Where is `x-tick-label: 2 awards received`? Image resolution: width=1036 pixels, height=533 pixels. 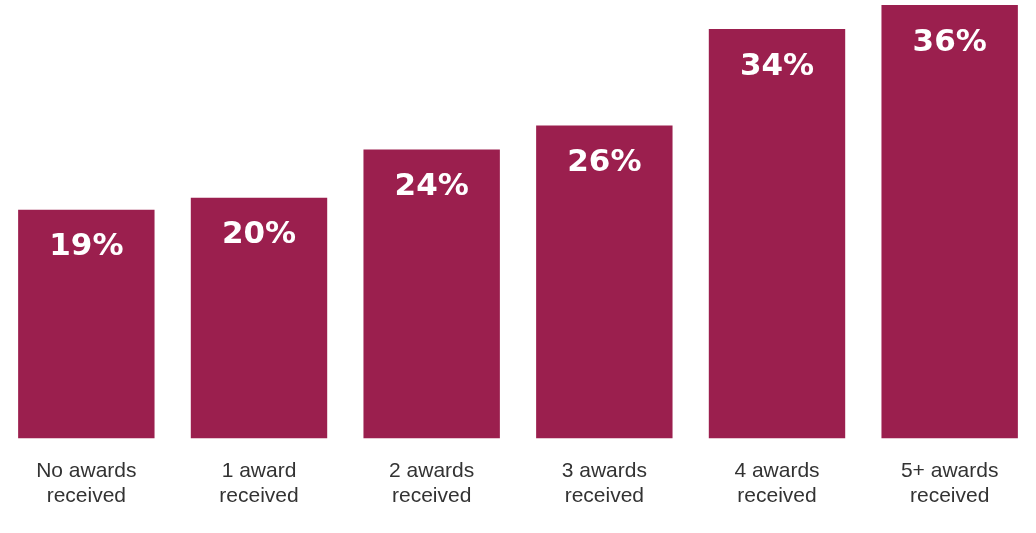
x-tick-label: 2 awards received is located at coordinates (432, 482).